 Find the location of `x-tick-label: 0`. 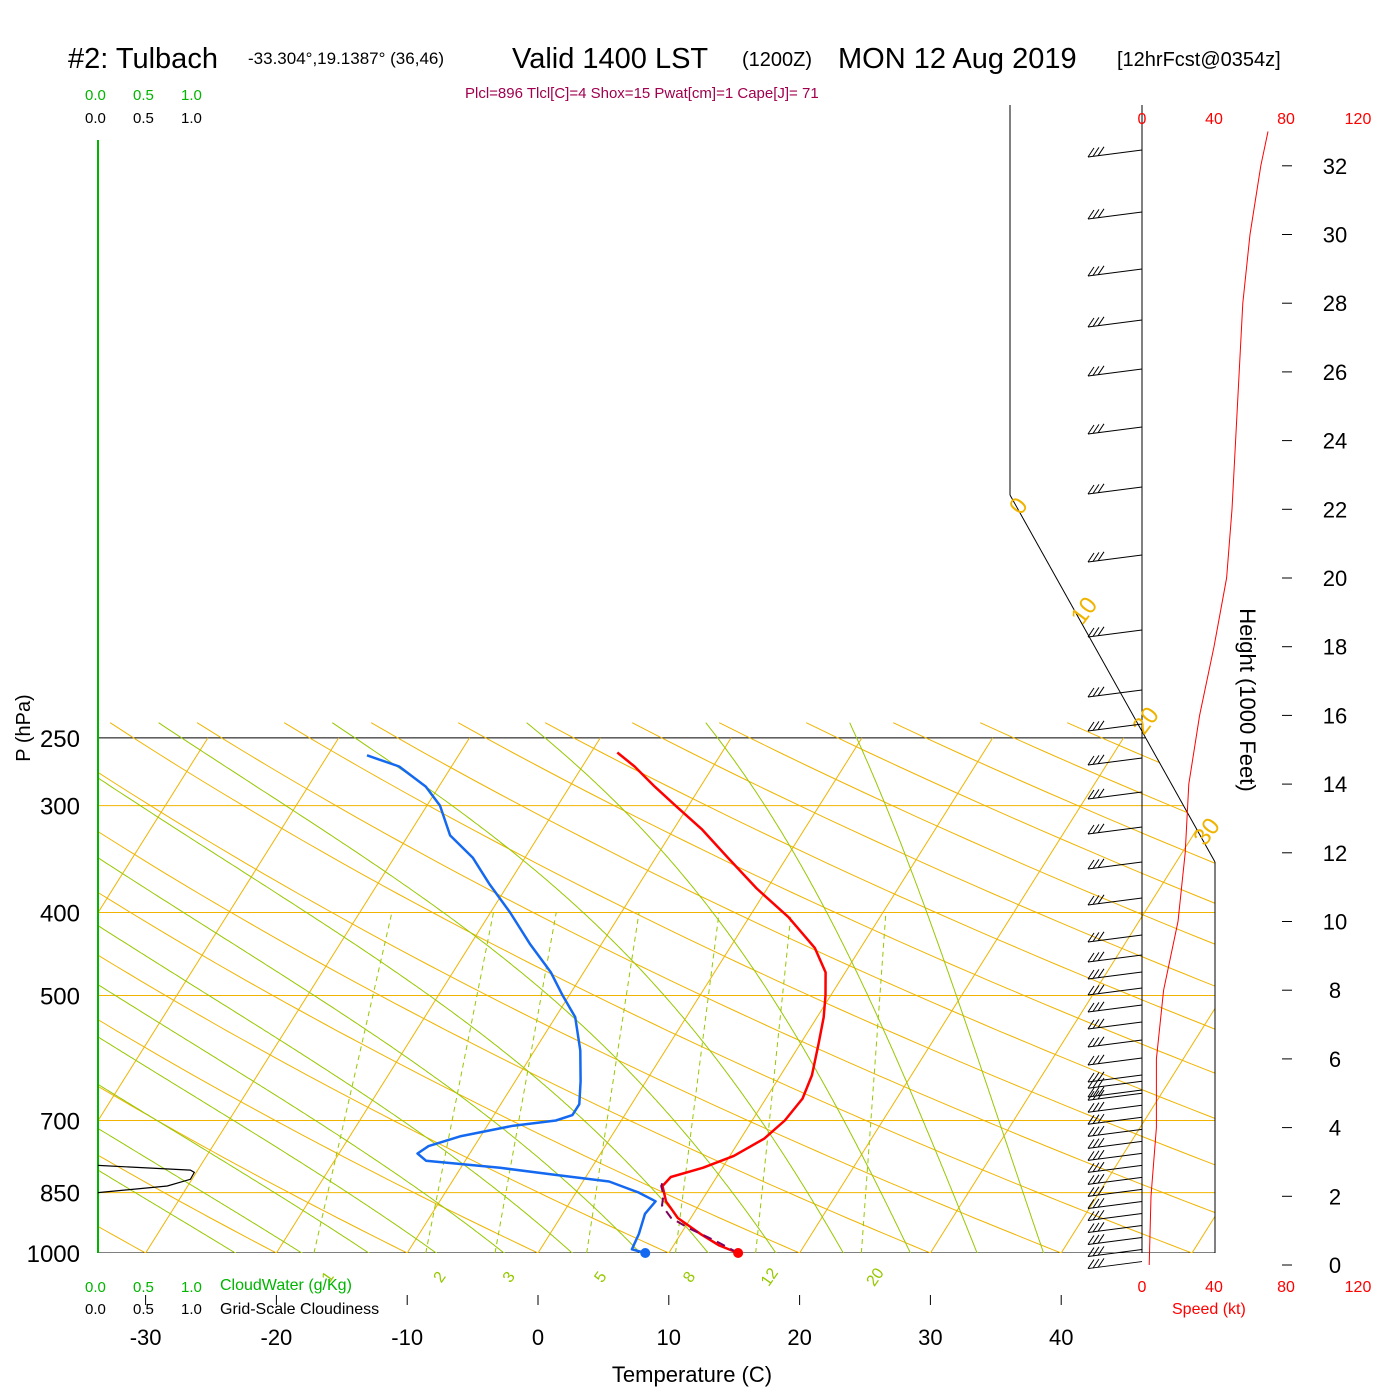

x-tick-label: 0 is located at coordinates (538, 1337).